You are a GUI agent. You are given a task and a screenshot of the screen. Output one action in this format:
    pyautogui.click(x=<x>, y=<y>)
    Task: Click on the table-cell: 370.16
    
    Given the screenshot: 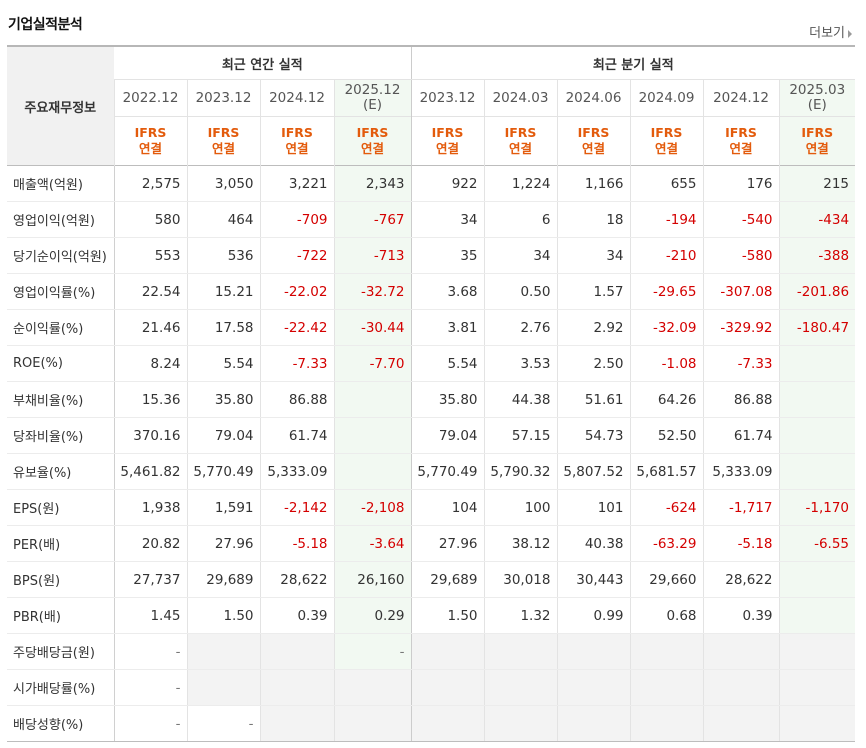 What is the action you would take?
    pyautogui.click(x=150, y=435)
    